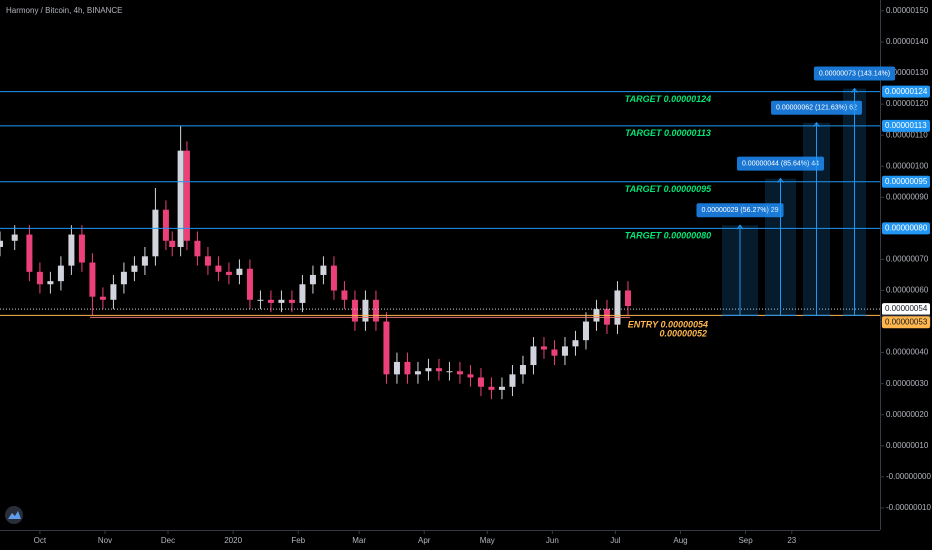 This screenshot has width=932, height=550. I want to click on chart-title: Harmony / Bitcoin, 4h, BINANCE, so click(64, 10).